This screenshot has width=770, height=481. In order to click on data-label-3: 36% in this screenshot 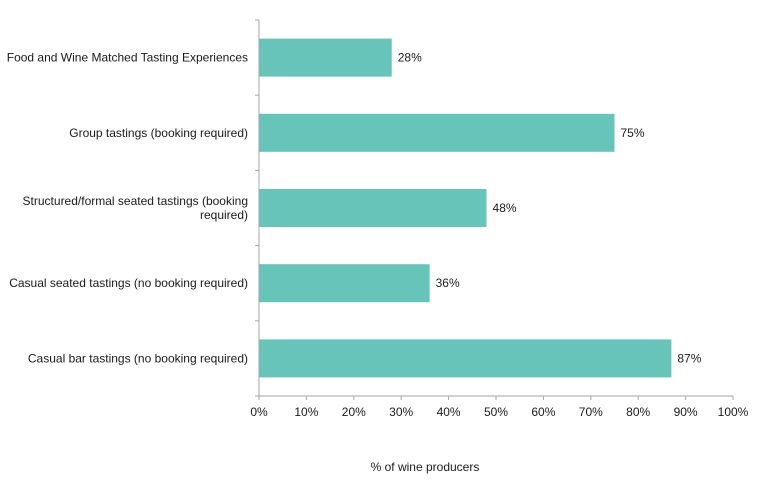, I will do `click(448, 283)`.